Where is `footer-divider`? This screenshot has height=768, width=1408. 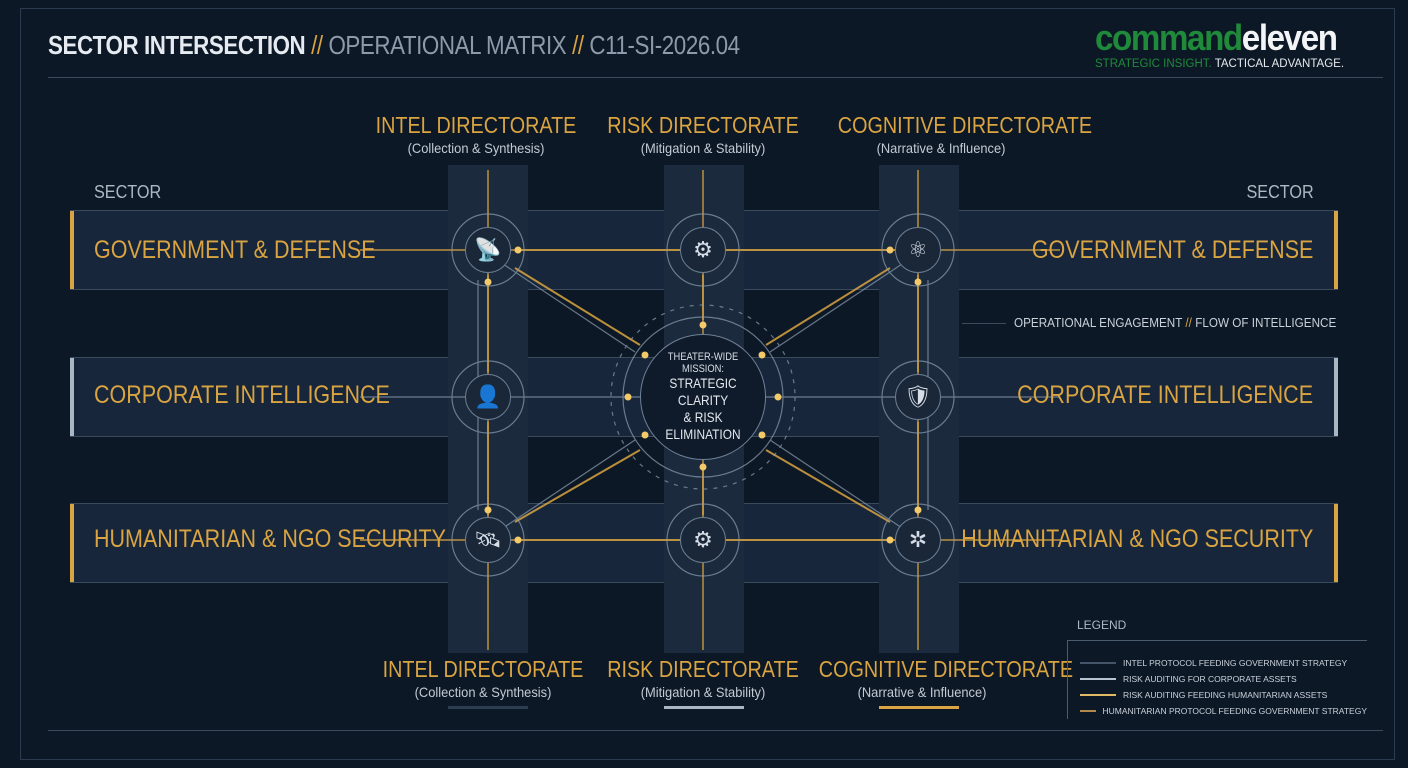 footer-divider is located at coordinates (715, 730).